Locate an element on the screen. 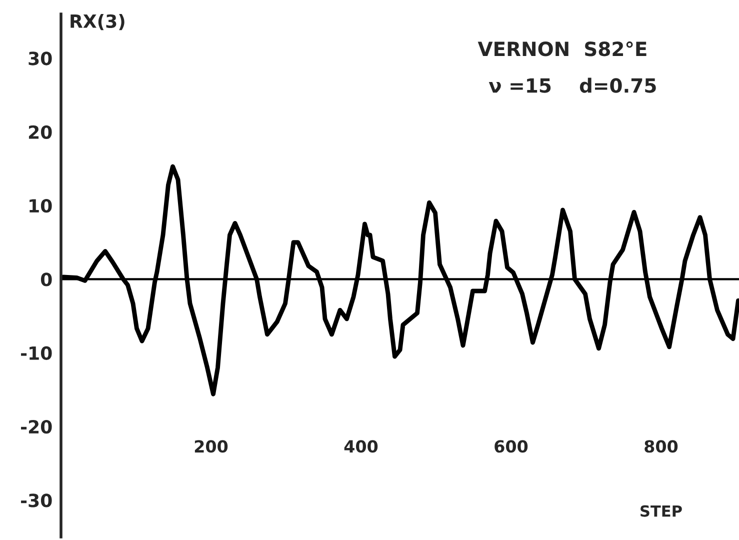  x-tick-label: 600 is located at coordinates (511, 446).